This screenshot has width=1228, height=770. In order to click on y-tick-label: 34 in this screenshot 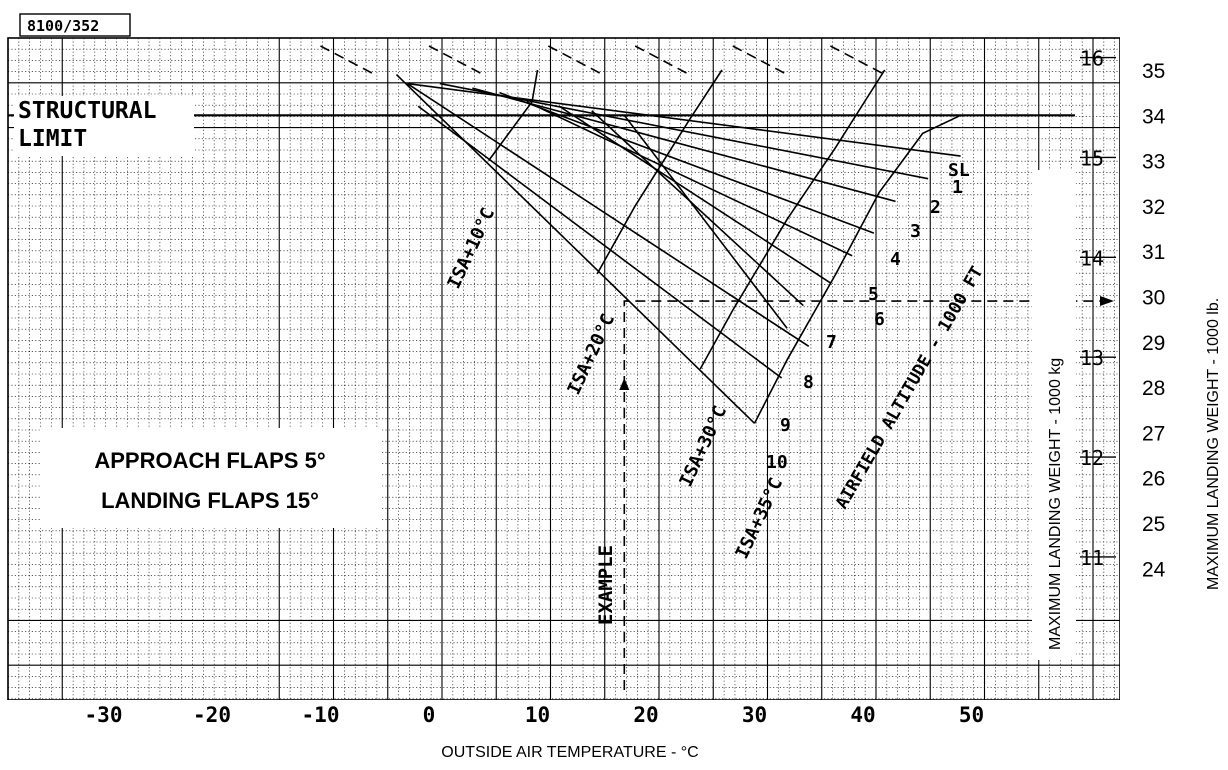, I will do `click(1154, 116)`.